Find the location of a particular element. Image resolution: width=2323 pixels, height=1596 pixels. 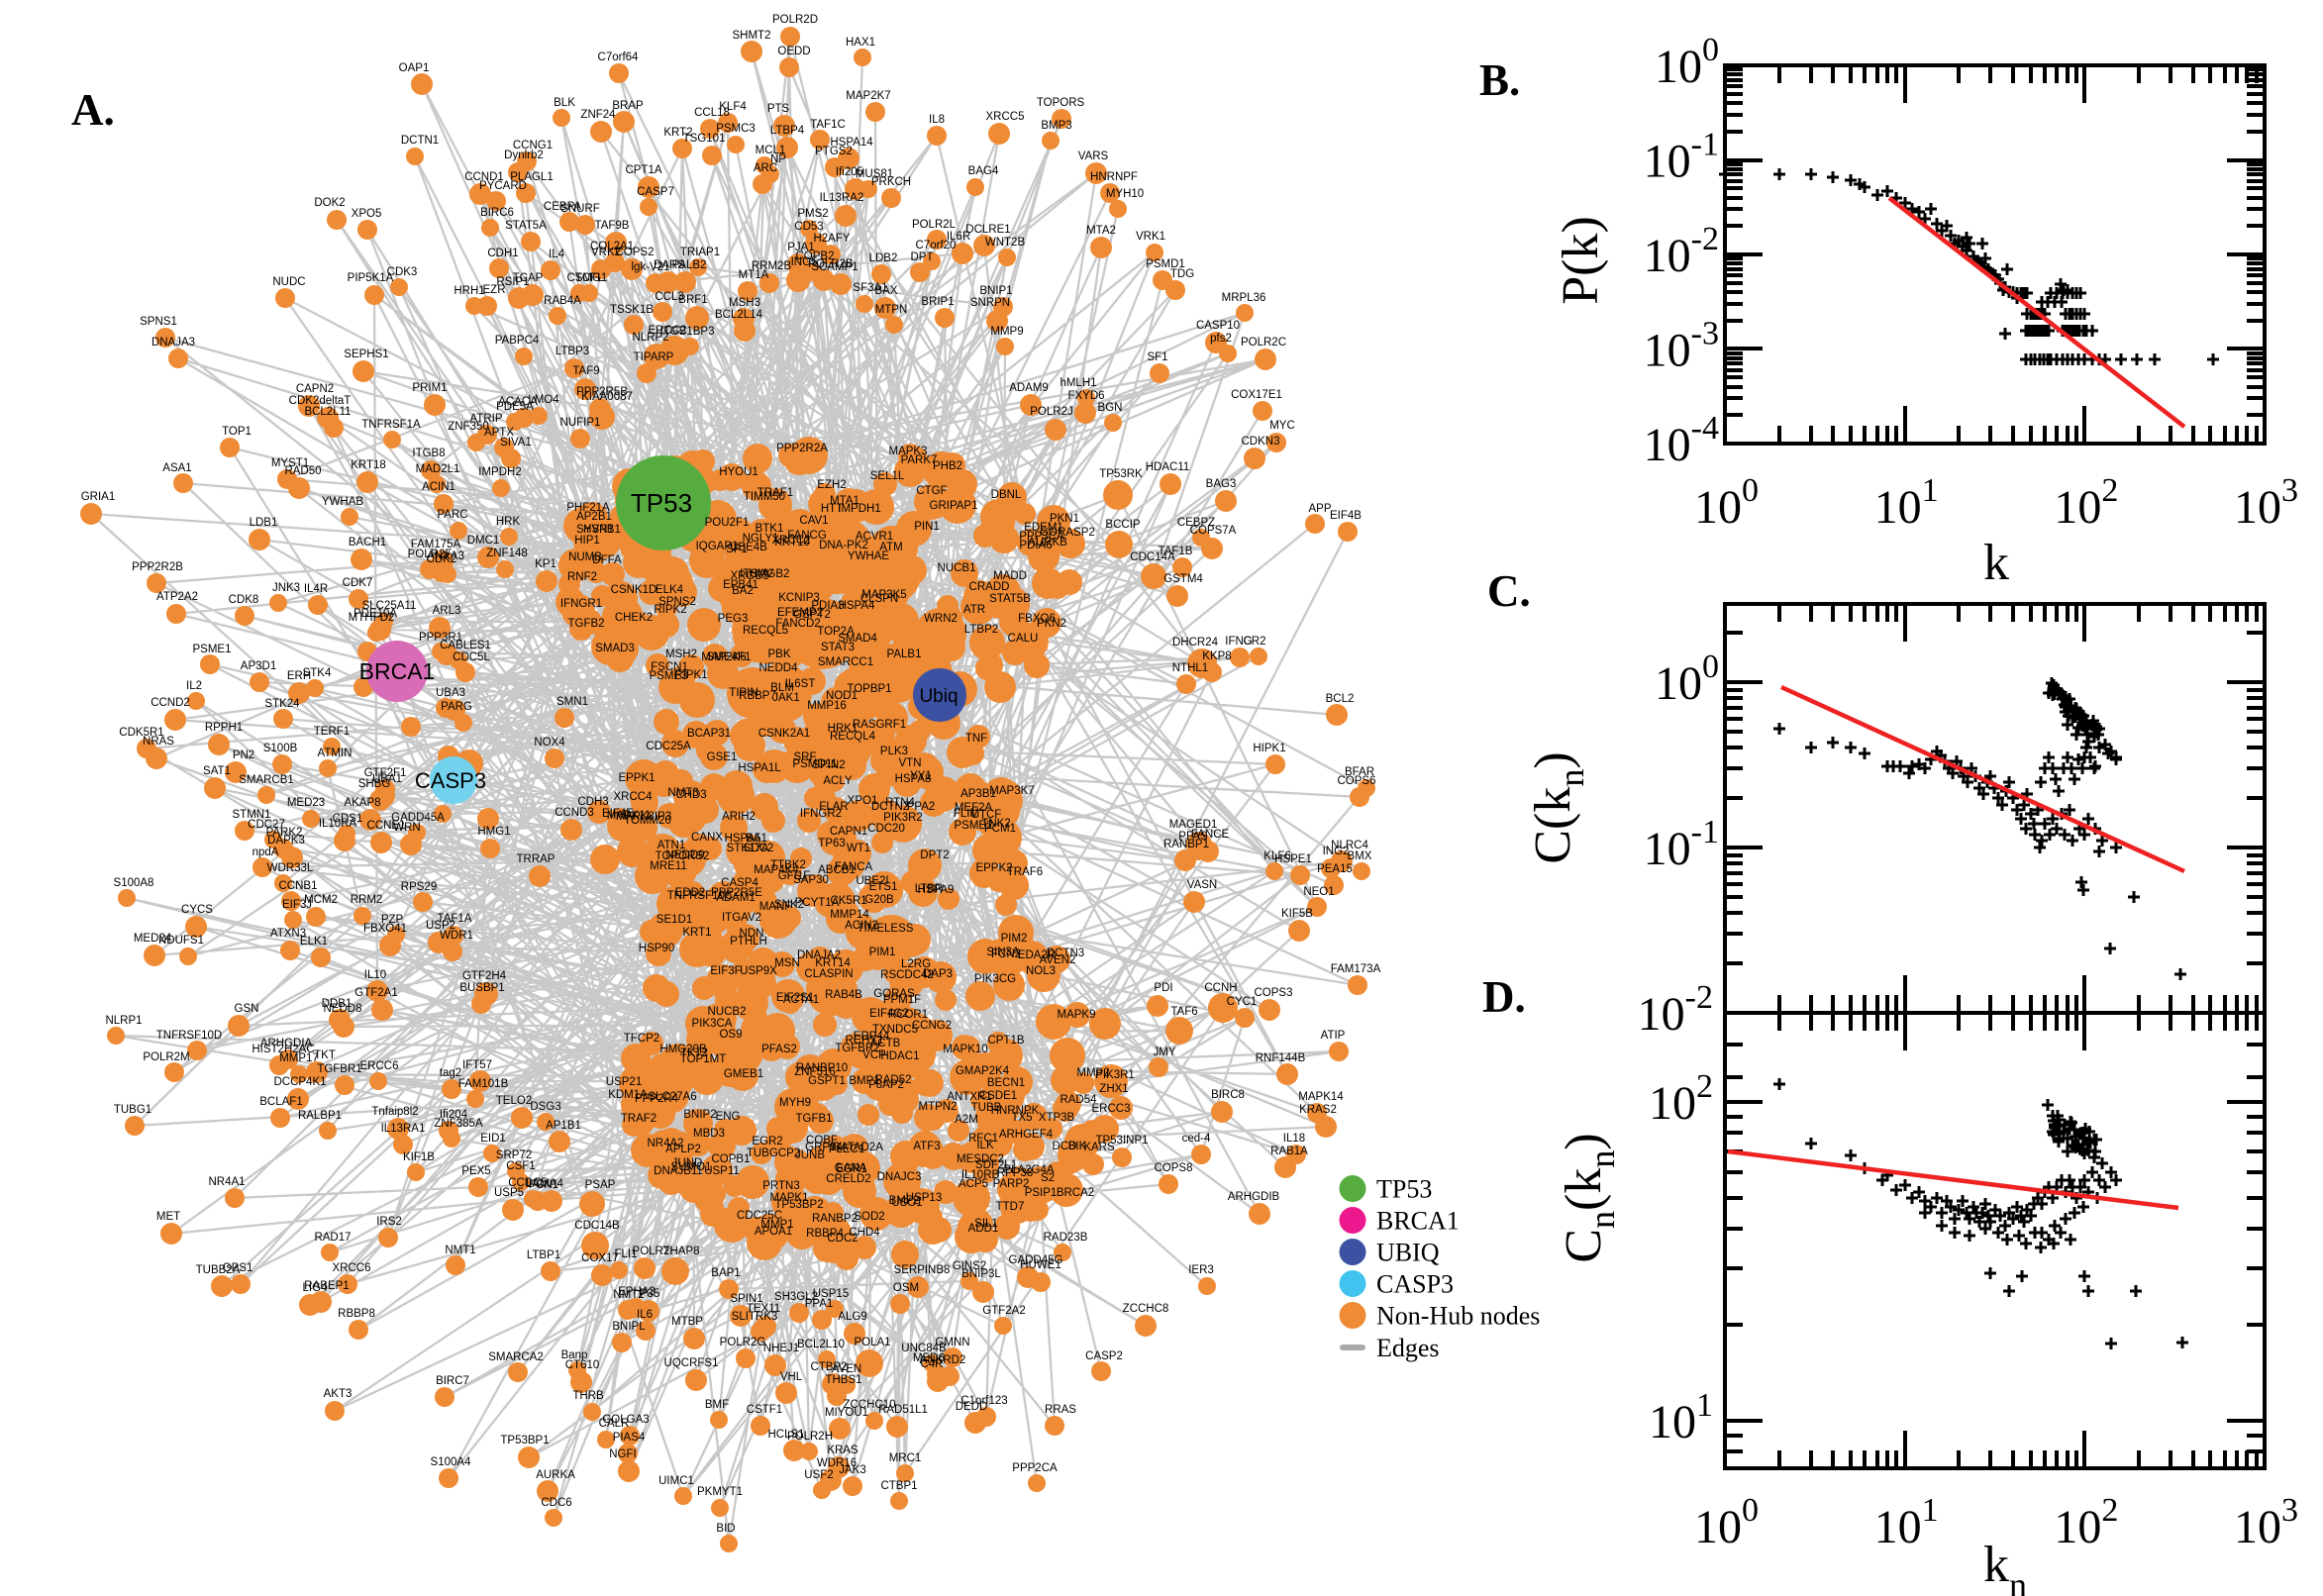

svg-text: CYCS is located at coordinates (197, 910).